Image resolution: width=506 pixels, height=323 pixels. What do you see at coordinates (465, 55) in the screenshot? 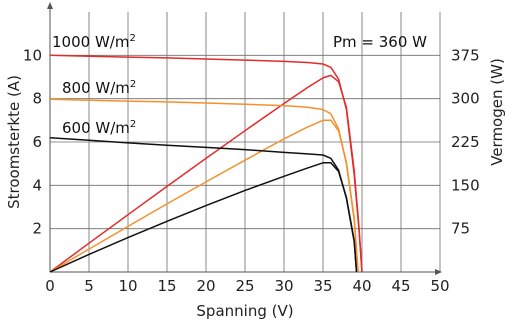
I see `y-right-tick-label: 375` at bounding box center [465, 55].